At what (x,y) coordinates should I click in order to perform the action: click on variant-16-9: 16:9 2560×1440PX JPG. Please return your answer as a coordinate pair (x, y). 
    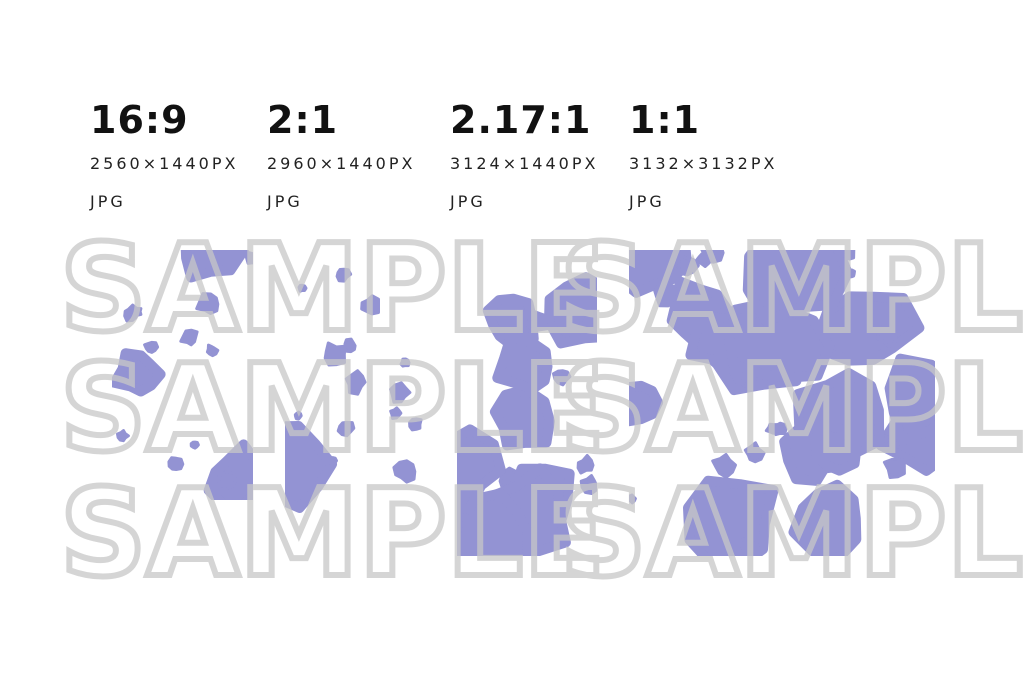
    Looking at the image, I should click on (164, 154).